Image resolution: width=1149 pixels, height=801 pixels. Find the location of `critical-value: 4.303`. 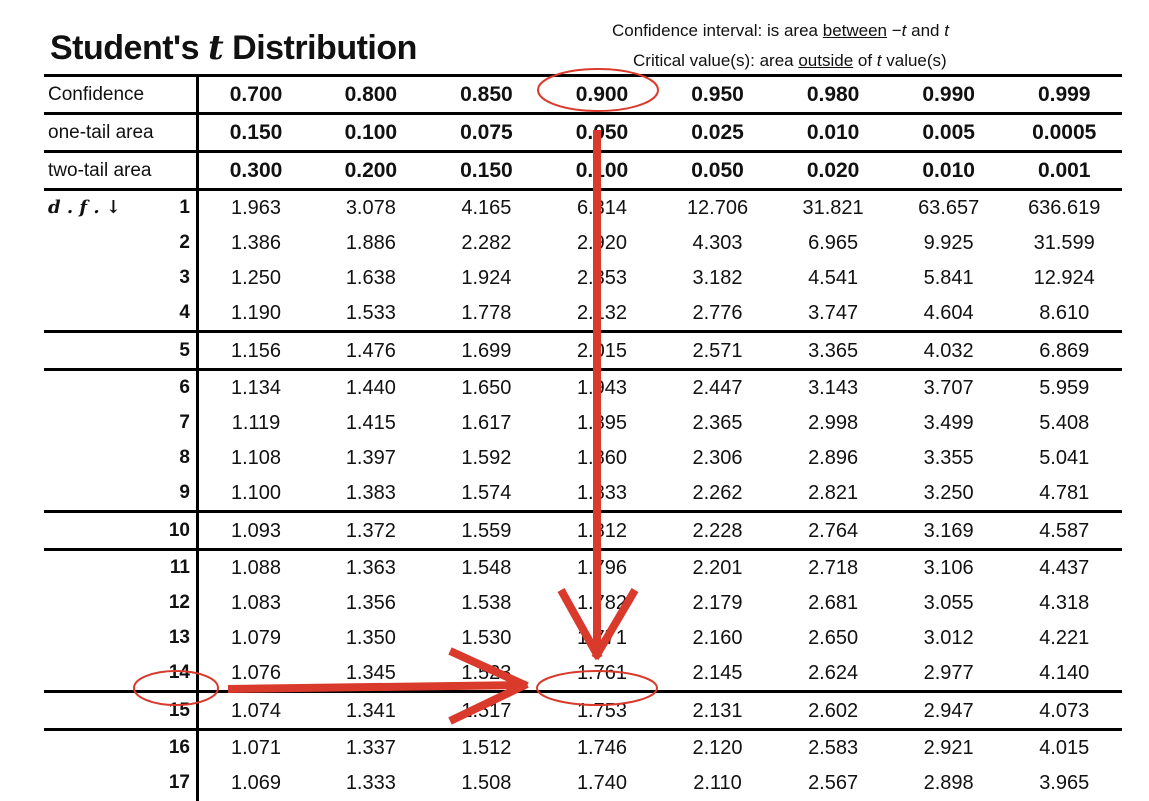

critical-value: 4.303 is located at coordinates (717, 243).